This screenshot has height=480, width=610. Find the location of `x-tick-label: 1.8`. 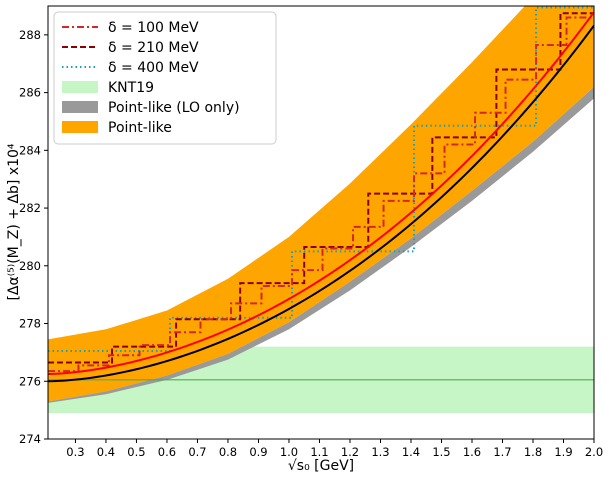

x-tick-label: 1.8 is located at coordinates (533, 452).